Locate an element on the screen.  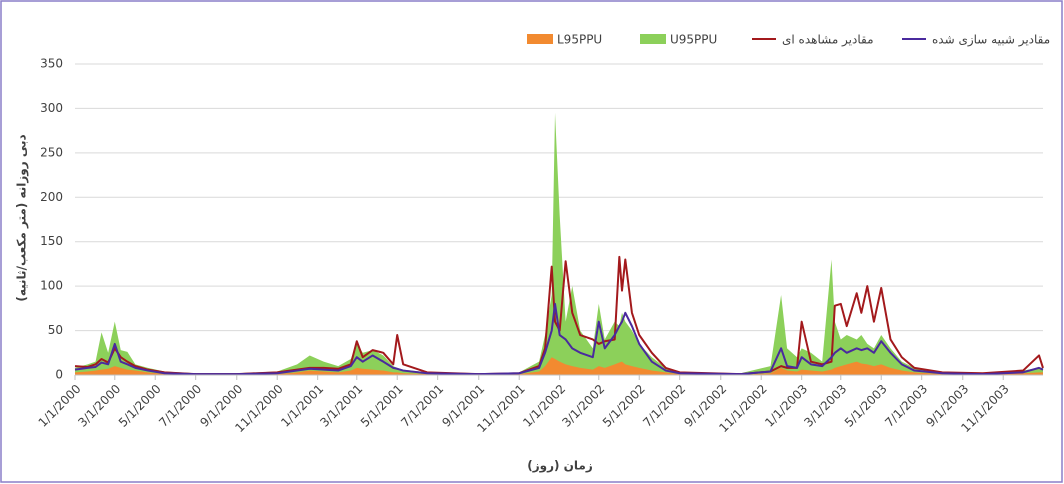
y-tick-label: 50 is located at coordinates (55, 330).